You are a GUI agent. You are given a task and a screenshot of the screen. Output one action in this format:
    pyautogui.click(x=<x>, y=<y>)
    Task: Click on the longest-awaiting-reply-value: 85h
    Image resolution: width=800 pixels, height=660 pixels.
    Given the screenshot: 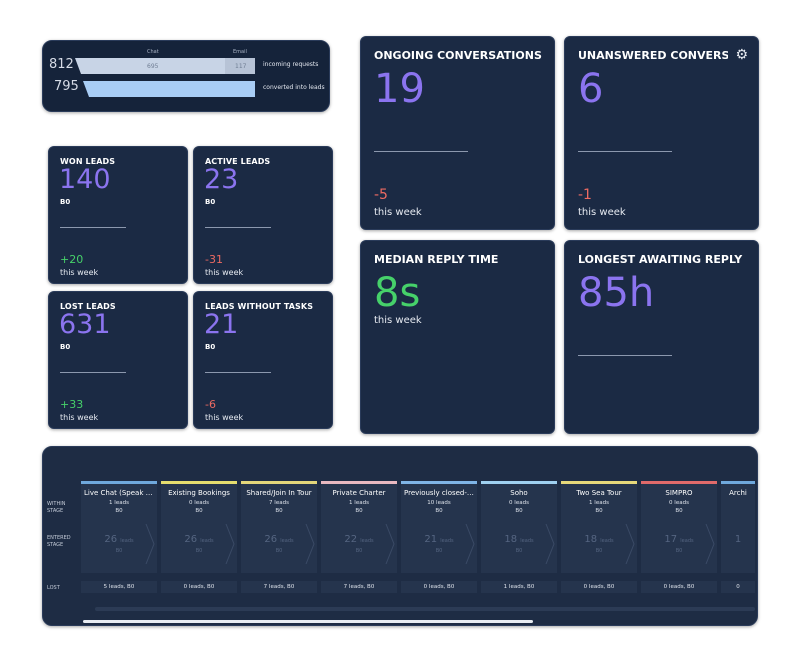 What is the action you would take?
    pyautogui.click(x=616, y=293)
    